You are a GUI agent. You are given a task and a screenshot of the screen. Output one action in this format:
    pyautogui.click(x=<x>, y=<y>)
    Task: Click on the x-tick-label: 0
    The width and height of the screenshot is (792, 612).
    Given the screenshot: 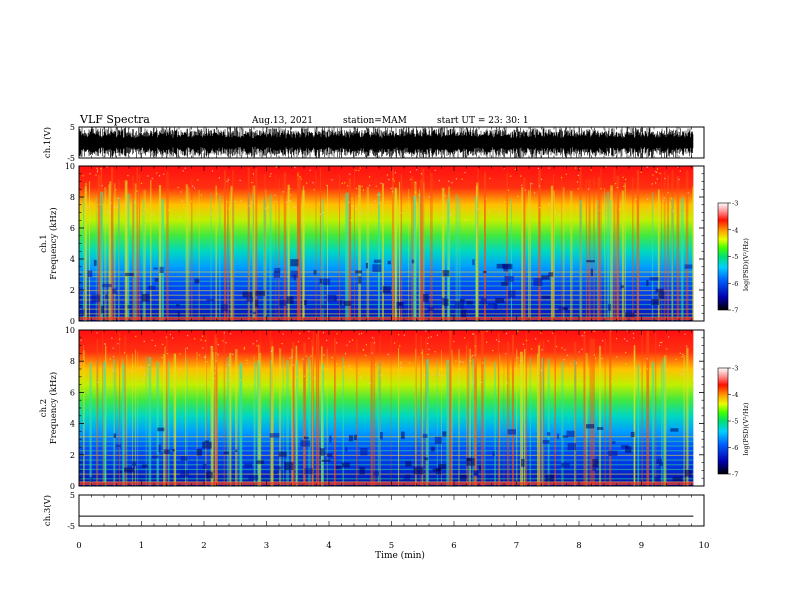 What is the action you would take?
    pyautogui.click(x=78, y=546)
    